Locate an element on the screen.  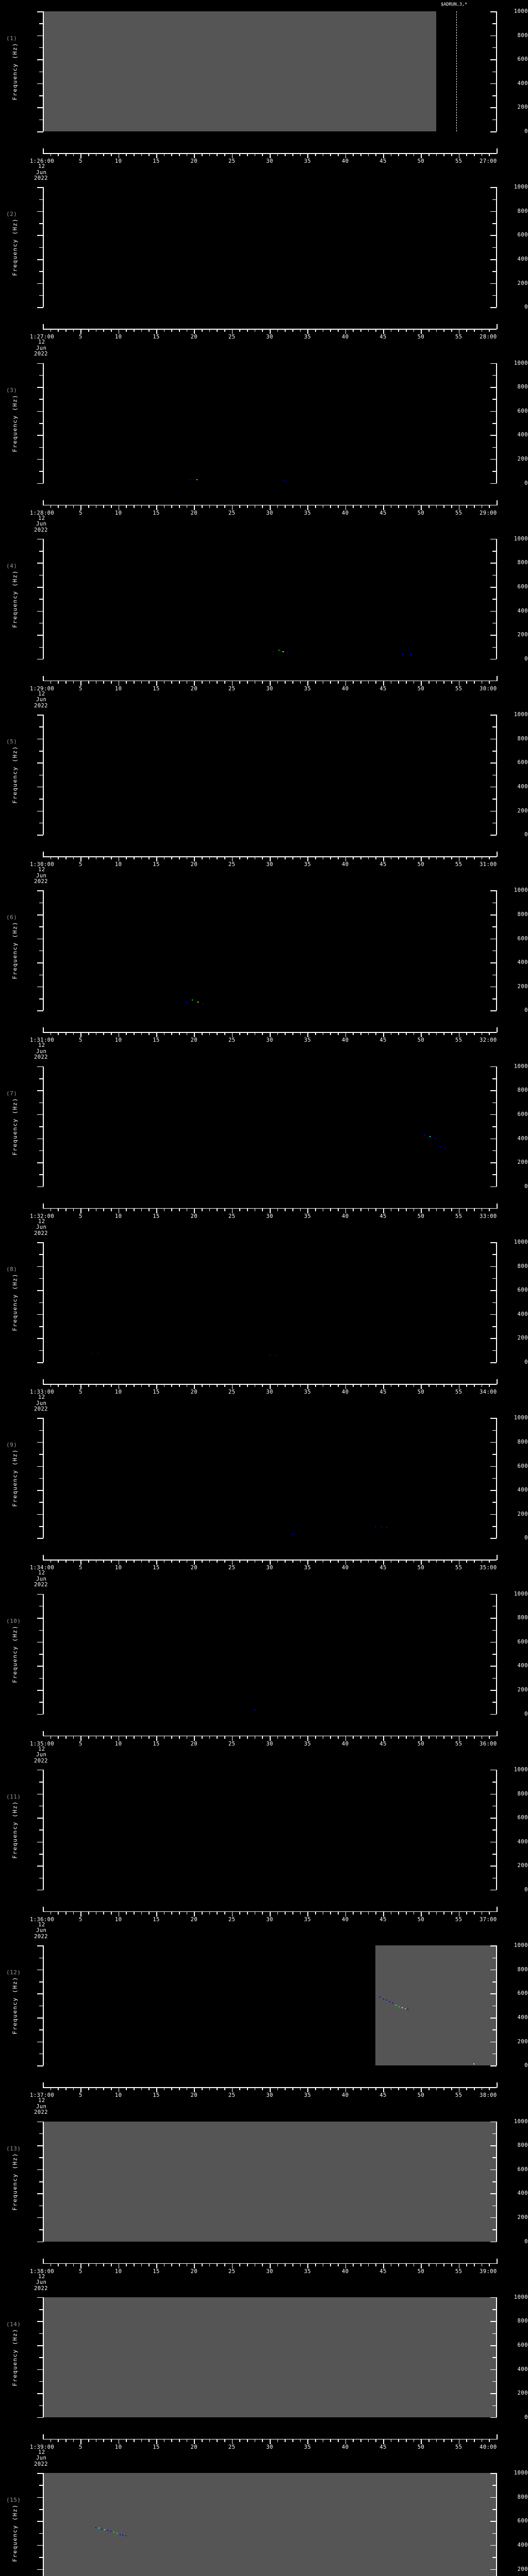
panel-index-label: (6) is located at coordinates (12, 917).